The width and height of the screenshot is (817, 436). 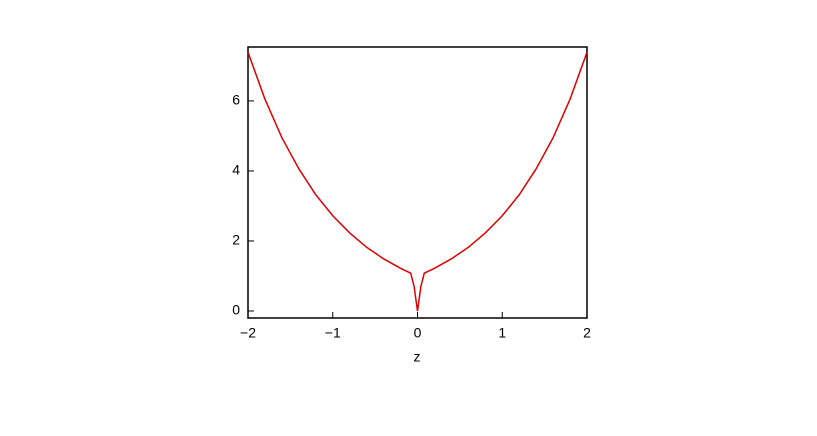 What do you see at coordinates (236, 170) in the screenshot?
I see `y-tick-label: 4` at bounding box center [236, 170].